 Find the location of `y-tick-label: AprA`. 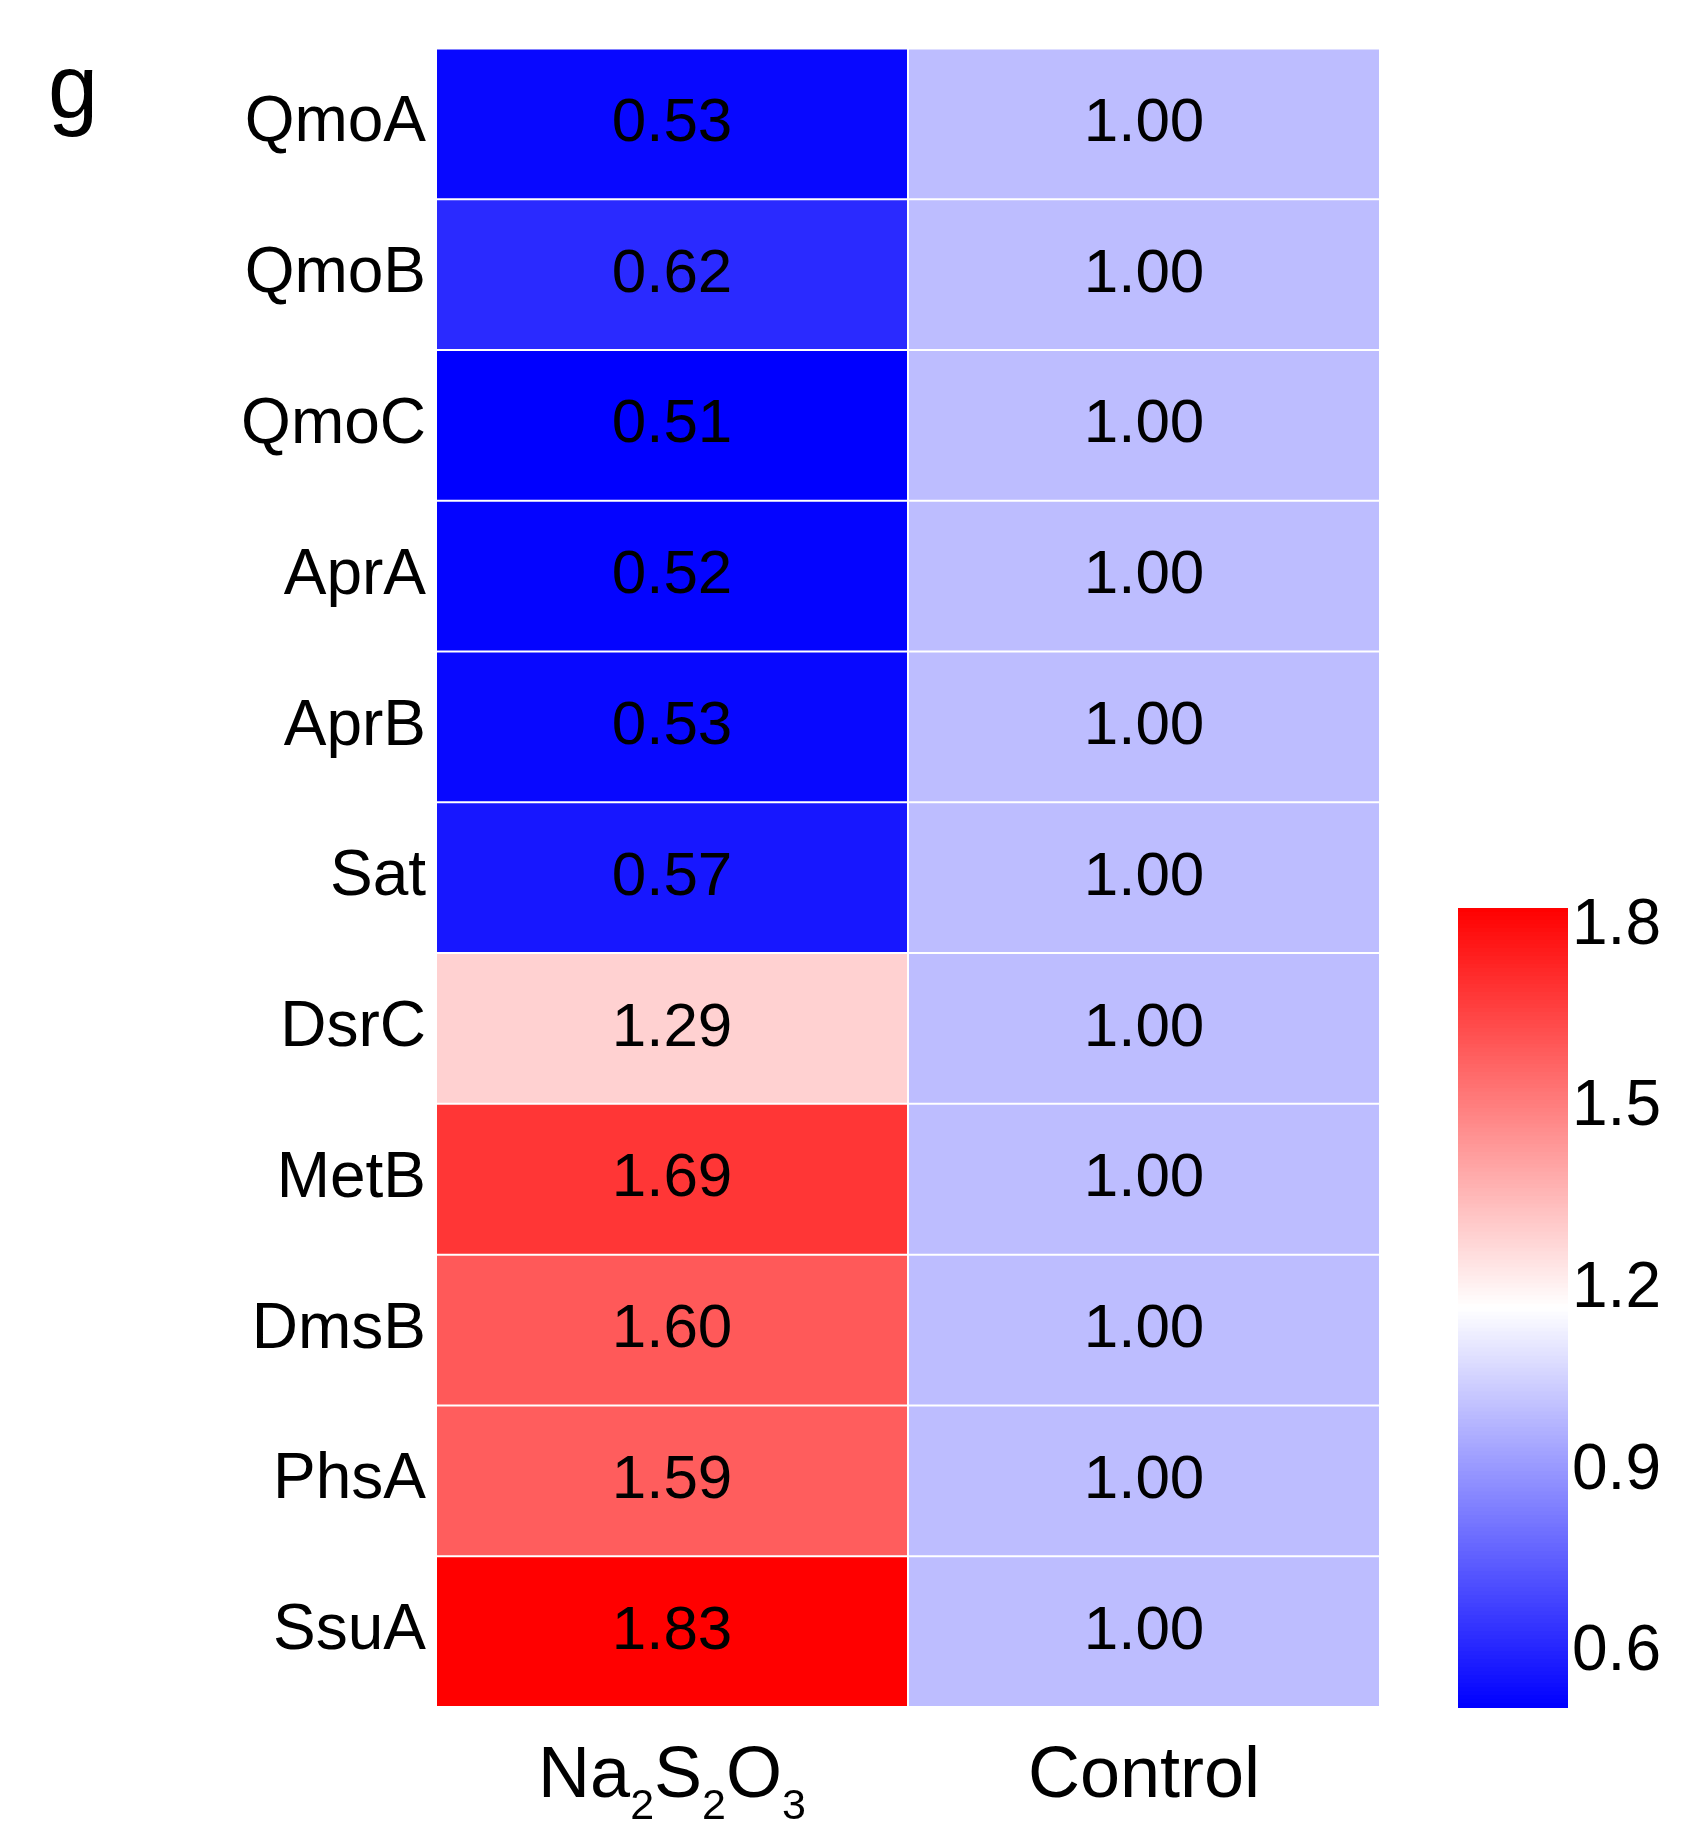

y-tick-label: AprA is located at coordinates (355, 571).